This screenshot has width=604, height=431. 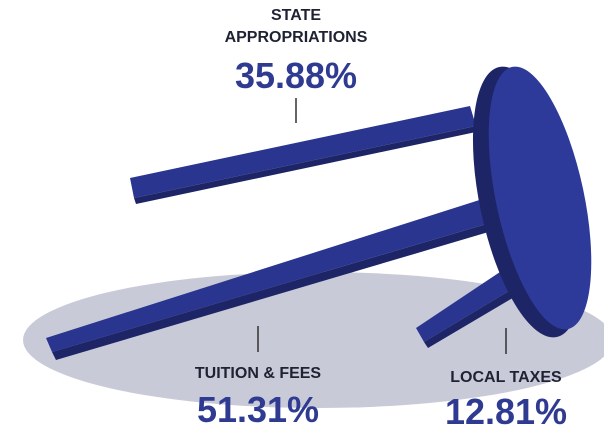 What do you see at coordinates (506, 377) in the screenshot?
I see `label: LOCAL TAXES` at bounding box center [506, 377].